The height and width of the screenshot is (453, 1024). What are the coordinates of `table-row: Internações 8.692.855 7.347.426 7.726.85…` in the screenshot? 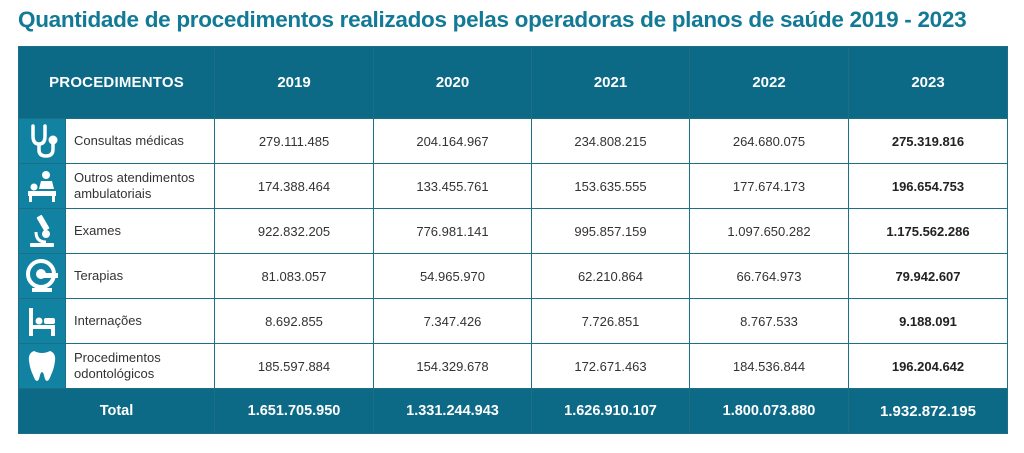 It's located at (513, 321).